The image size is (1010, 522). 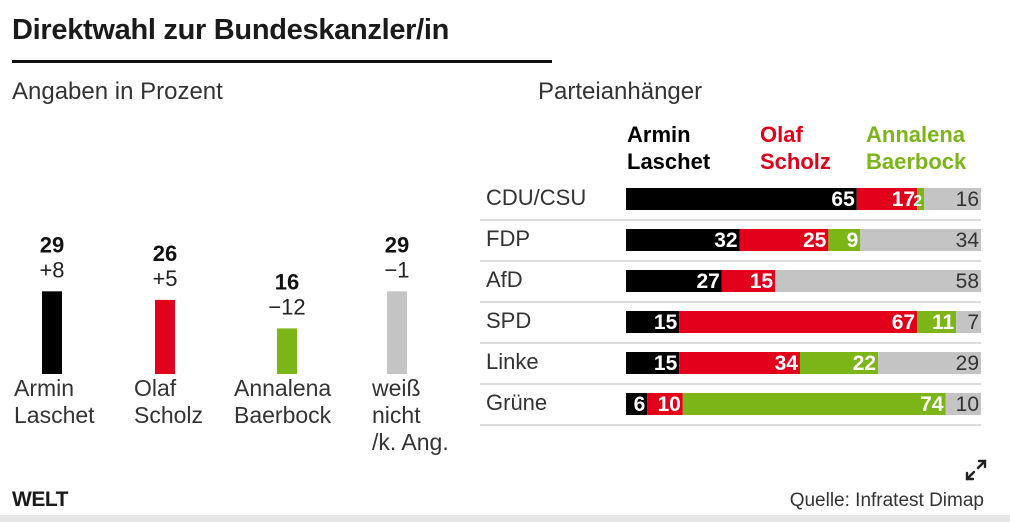 I want to click on segment-value-label: 58, so click(x=967, y=281).